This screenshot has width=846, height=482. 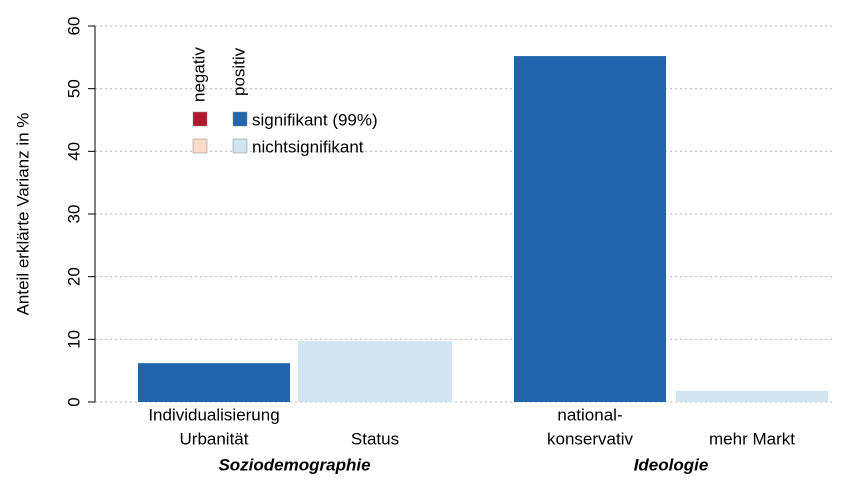 I want to click on y-tick-label: 10, so click(x=73, y=339).